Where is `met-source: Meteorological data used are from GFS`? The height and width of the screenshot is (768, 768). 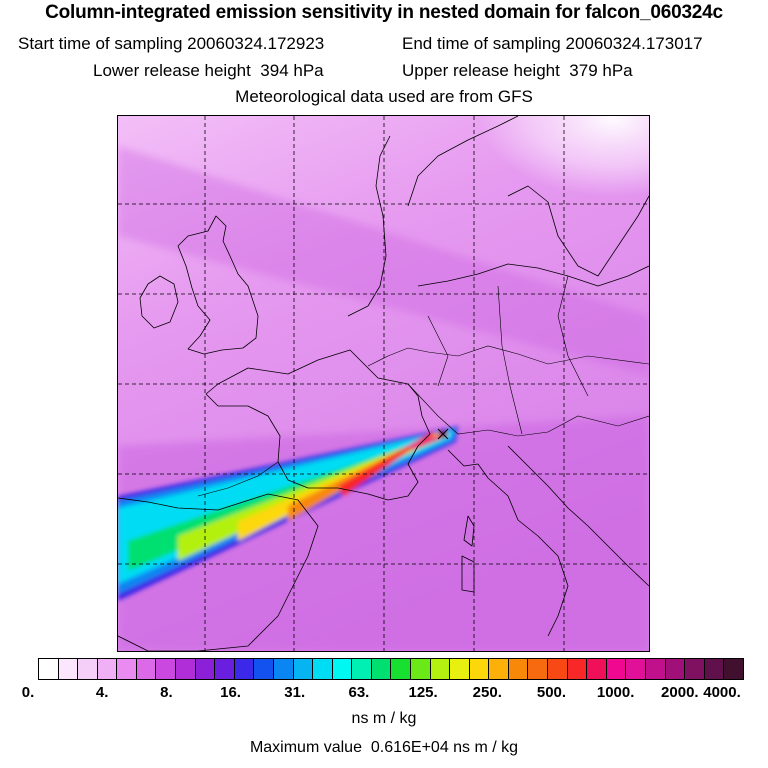 met-source: Meteorological data used are from GFS is located at coordinates (384, 96).